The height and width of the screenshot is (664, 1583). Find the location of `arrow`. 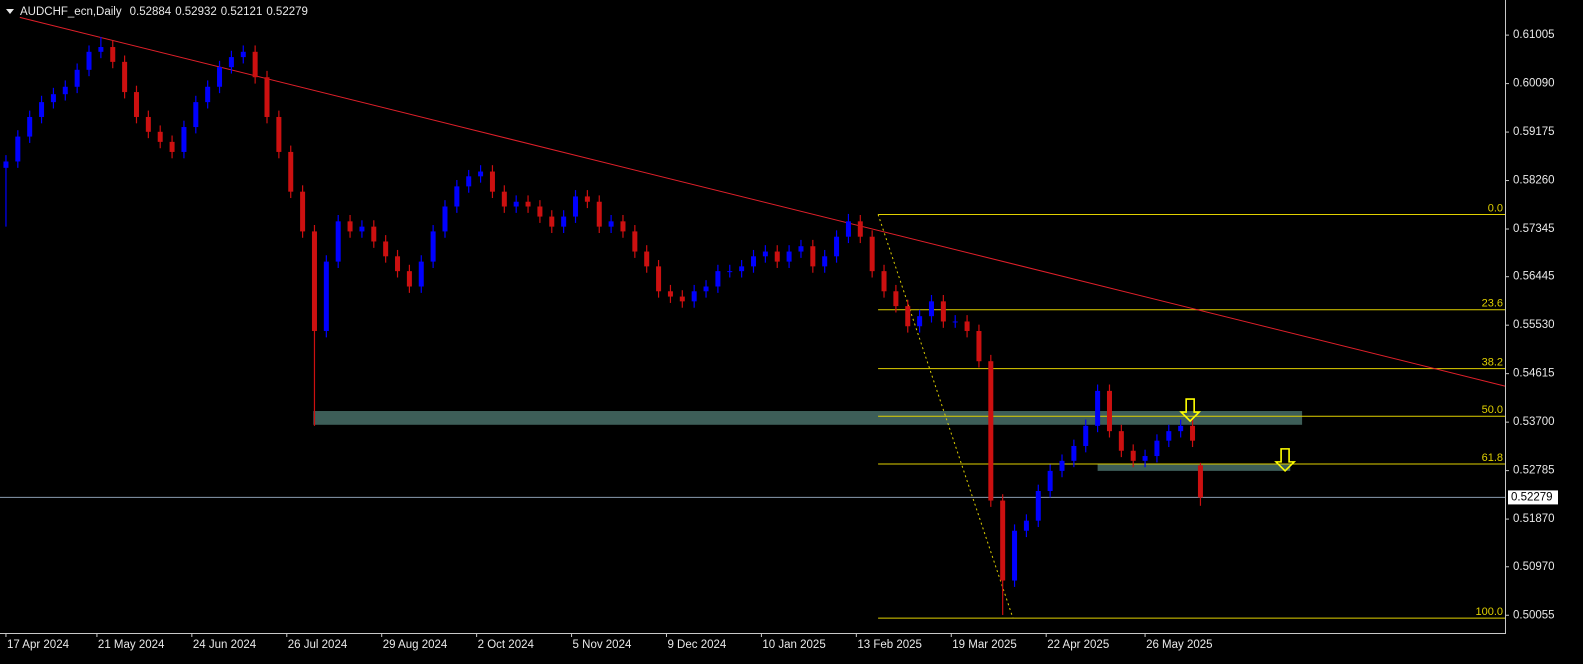

arrow is located at coordinates (1285, 460).